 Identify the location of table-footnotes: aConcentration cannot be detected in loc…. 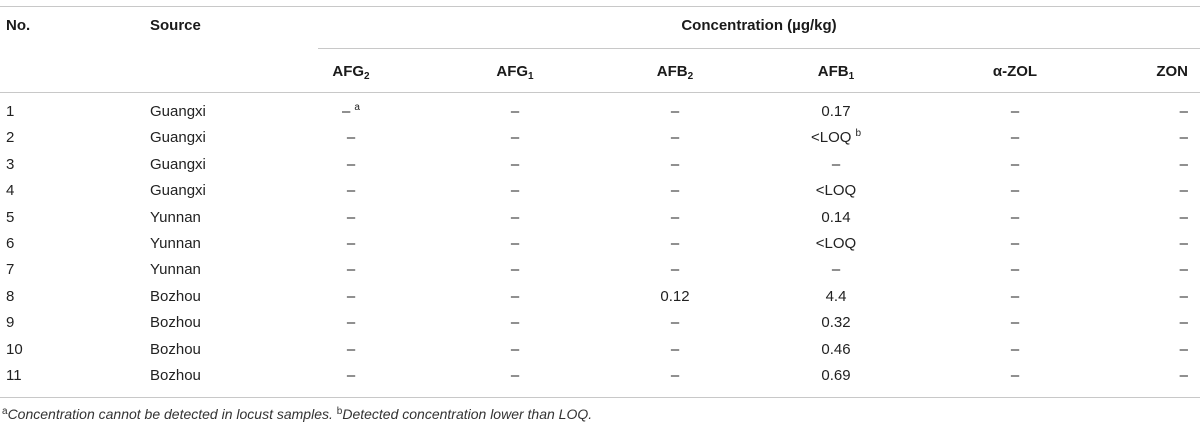
(297, 414).